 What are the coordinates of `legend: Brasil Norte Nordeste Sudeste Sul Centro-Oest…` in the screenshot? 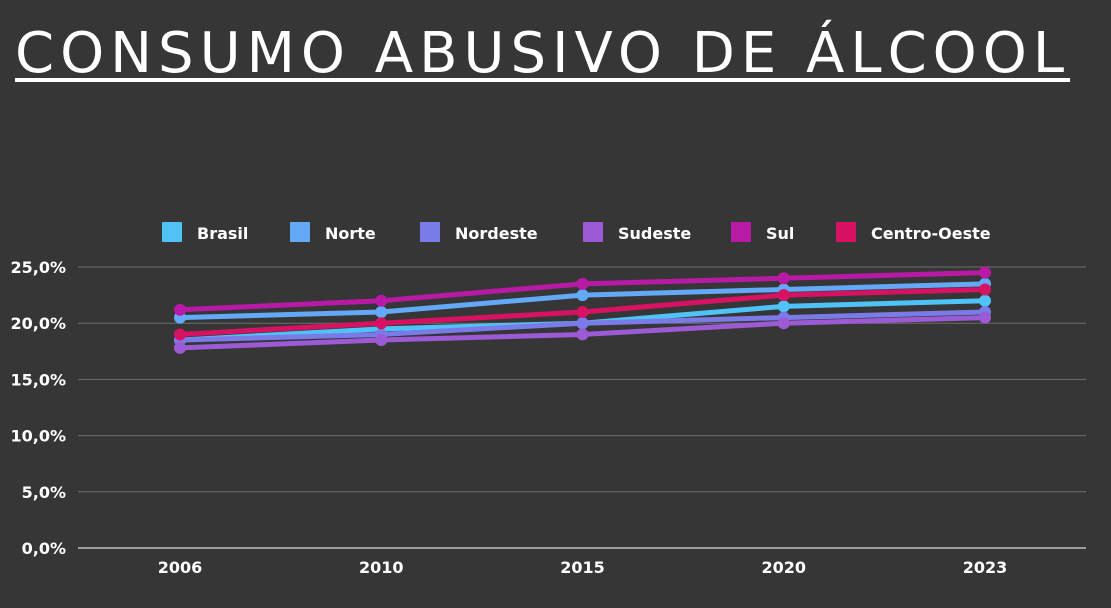 It's located at (576, 232).